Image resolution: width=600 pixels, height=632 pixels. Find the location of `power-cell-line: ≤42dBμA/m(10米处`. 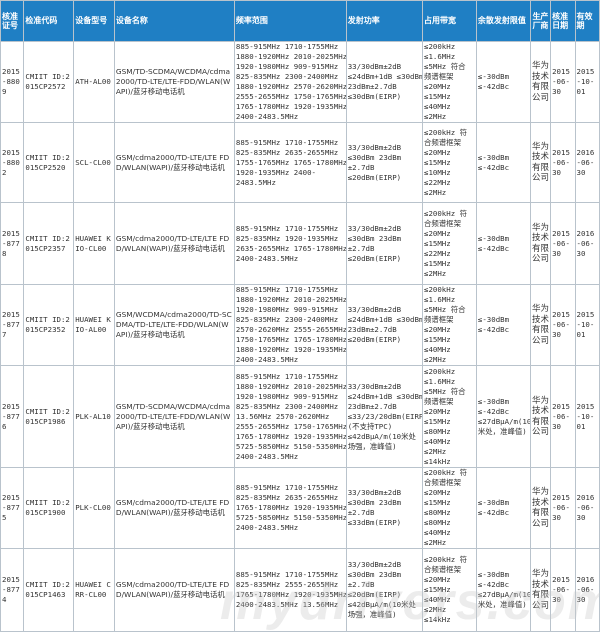

power-cell-line: ≤42dBμA/m(10米处 is located at coordinates (381, 604).